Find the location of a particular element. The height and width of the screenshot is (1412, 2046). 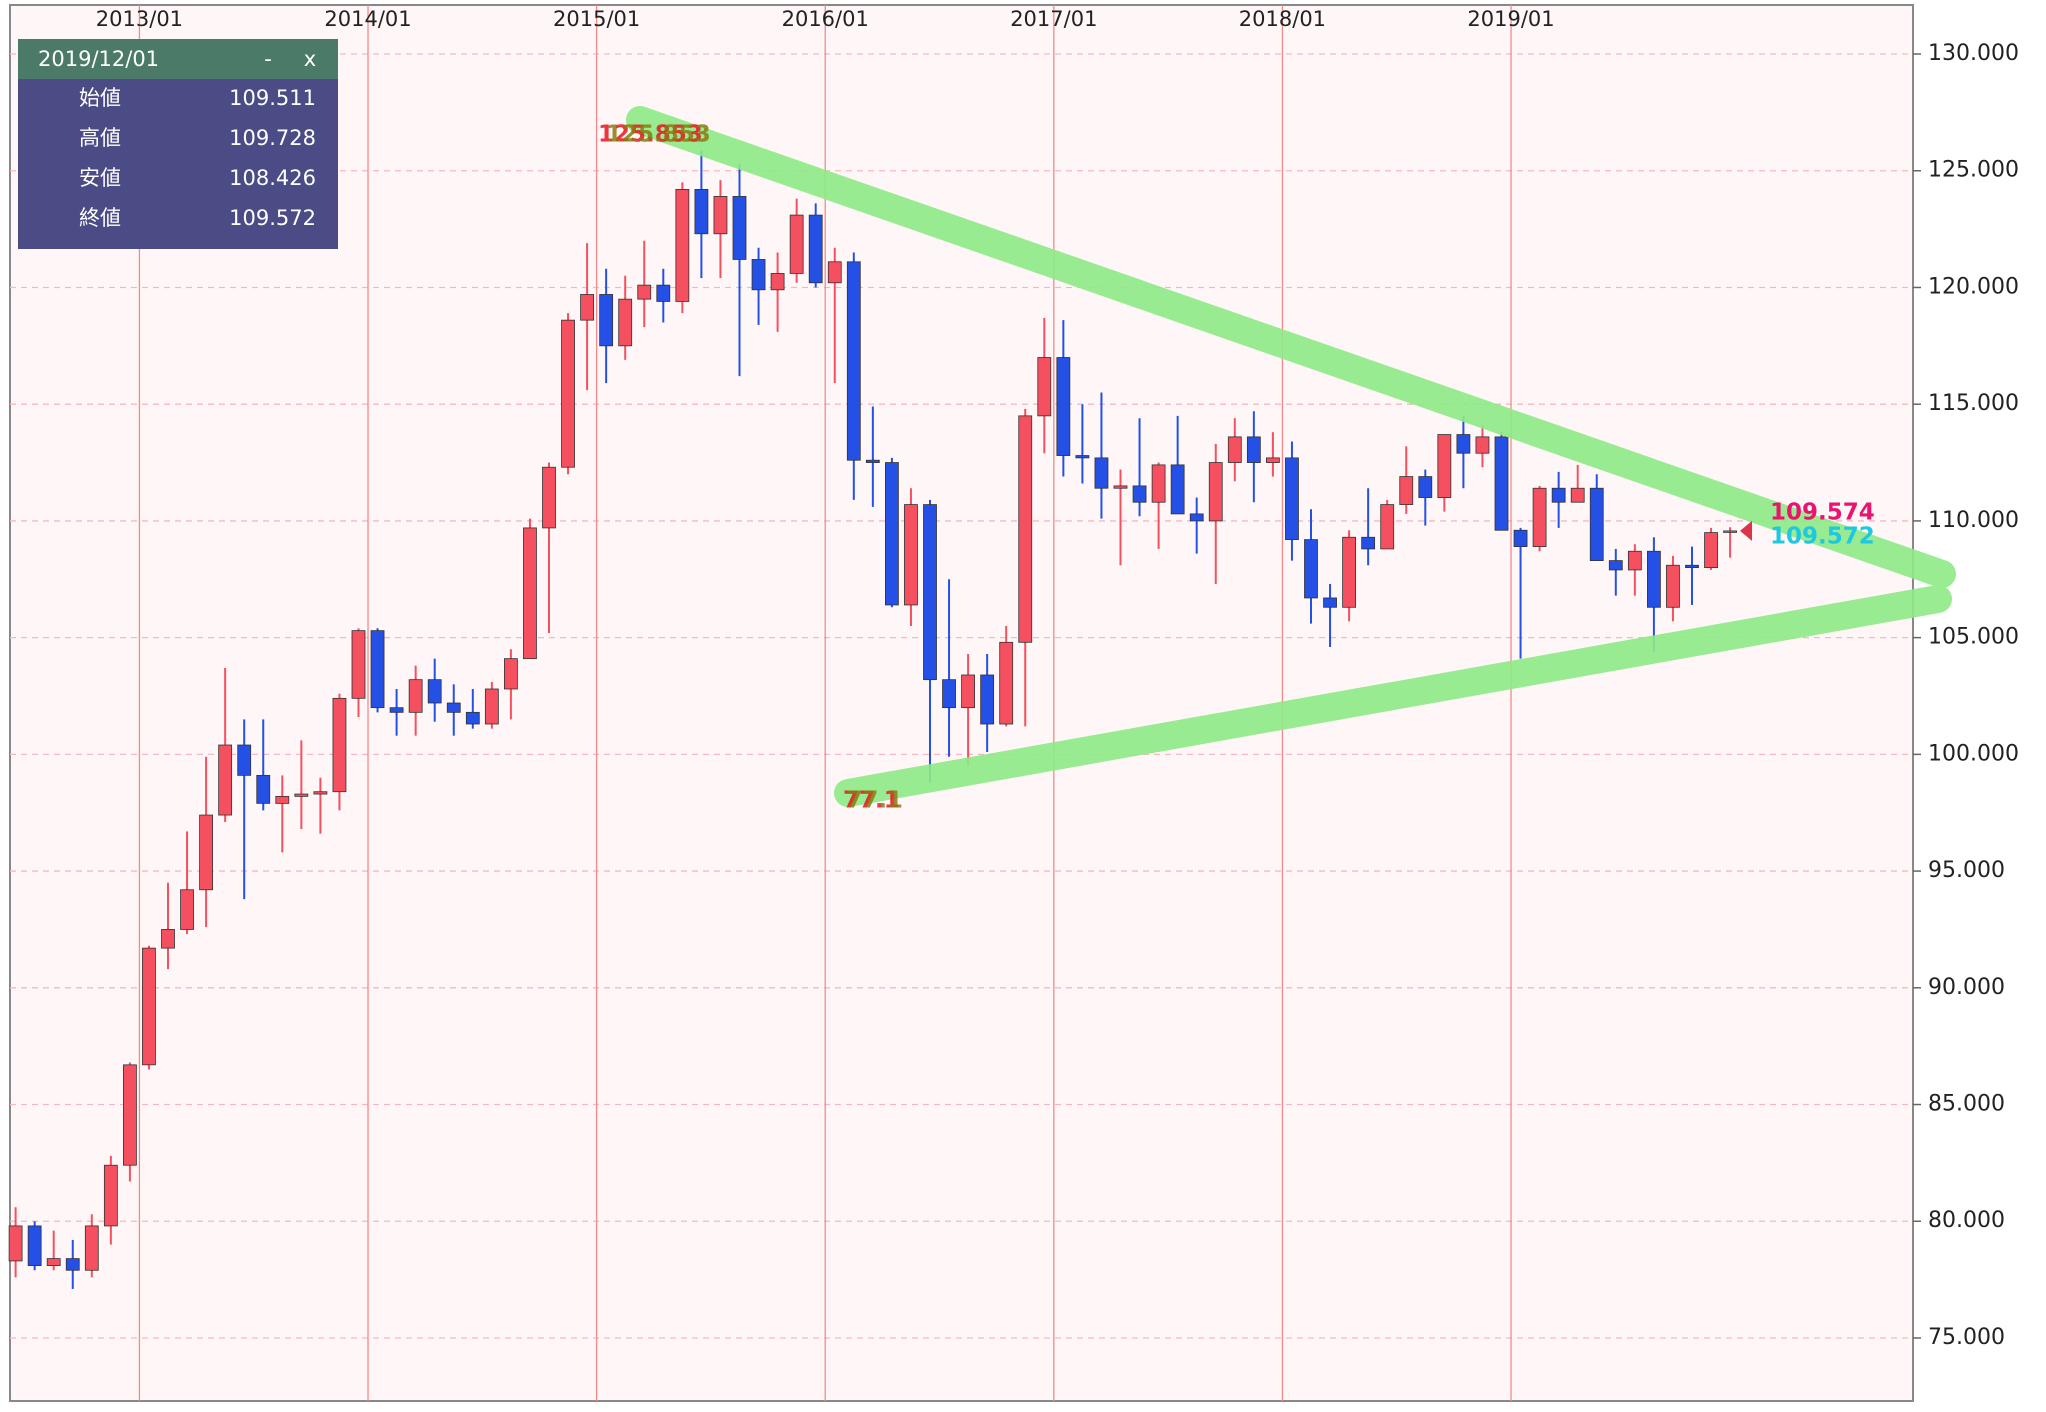

y-tick-label: 130.000 is located at coordinates (1973, 53).